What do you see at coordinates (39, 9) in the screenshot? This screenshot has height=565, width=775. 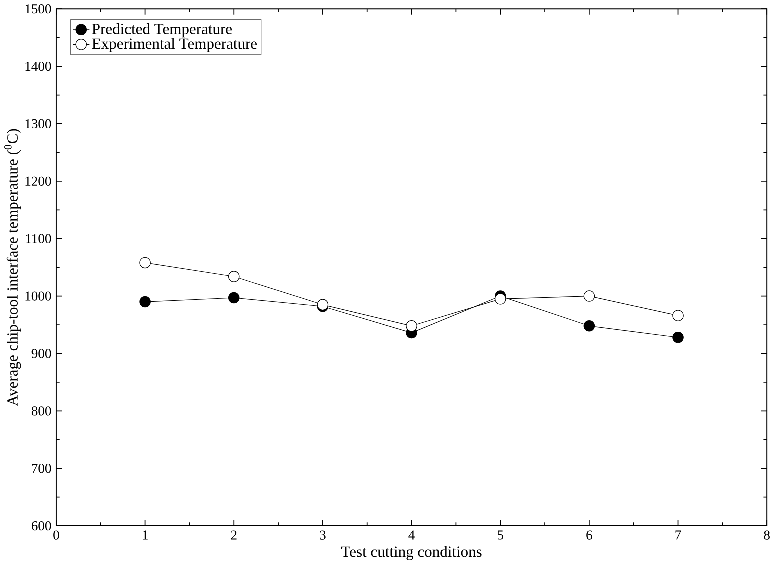 I see `y-tick-label: 1500` at bounding box center [39, 9].